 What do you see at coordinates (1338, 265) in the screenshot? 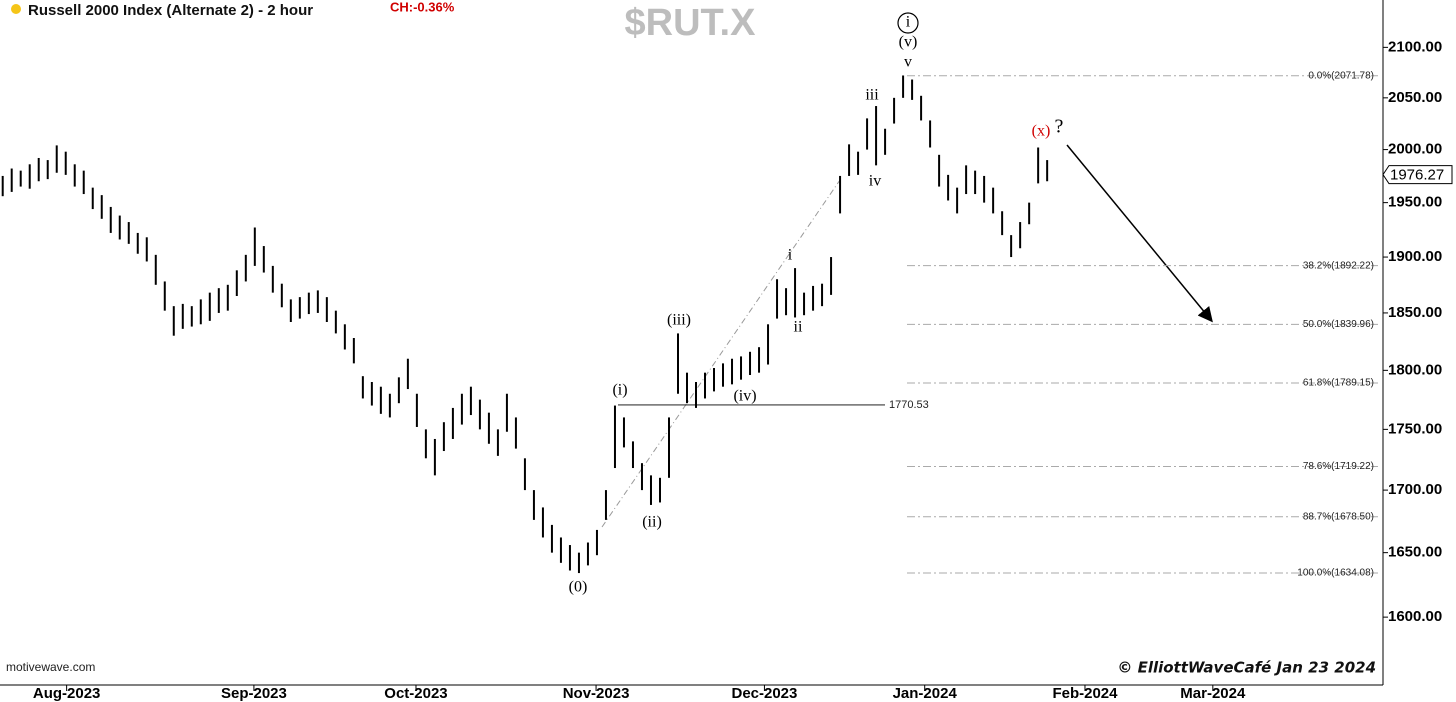
I see `fib-label: 38.2%(1892.22)` at bounding box center [1338, 265].